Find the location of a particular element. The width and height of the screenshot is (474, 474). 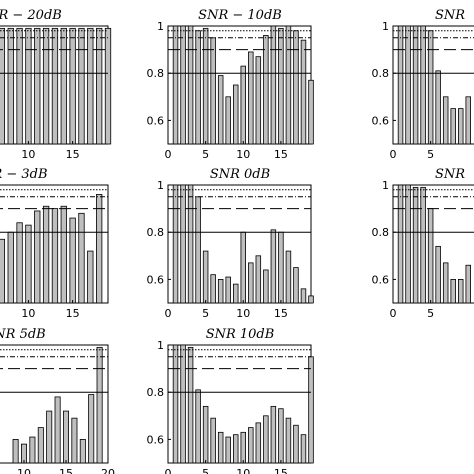

panel-title: R − 3dB is located at coordinates (24, 174).